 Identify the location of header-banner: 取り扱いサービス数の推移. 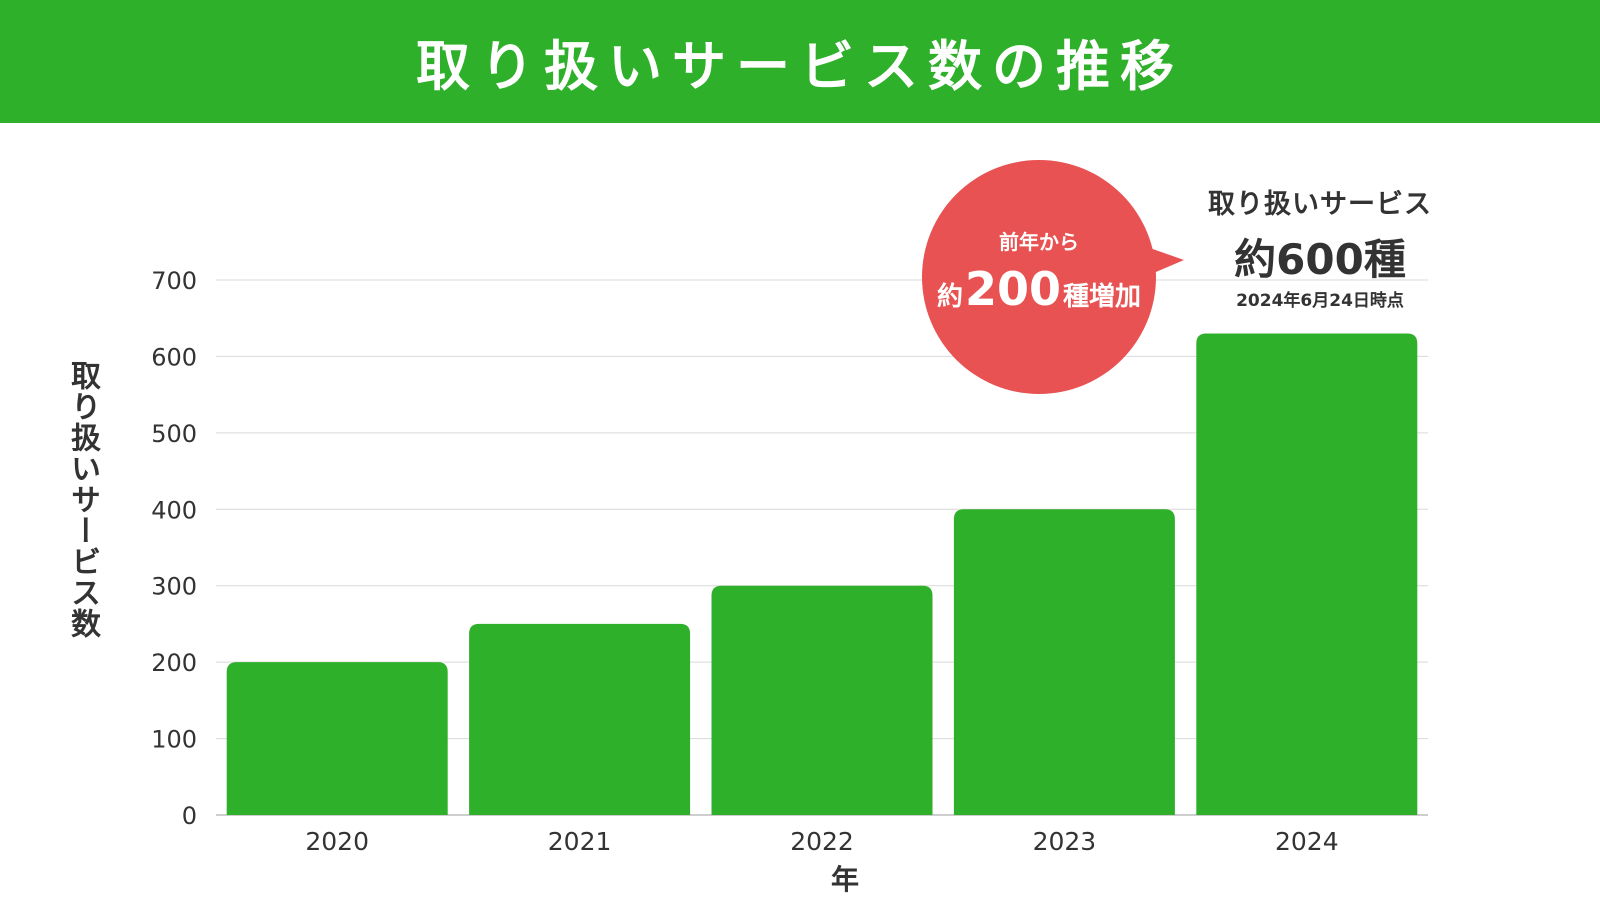
(800, 61).